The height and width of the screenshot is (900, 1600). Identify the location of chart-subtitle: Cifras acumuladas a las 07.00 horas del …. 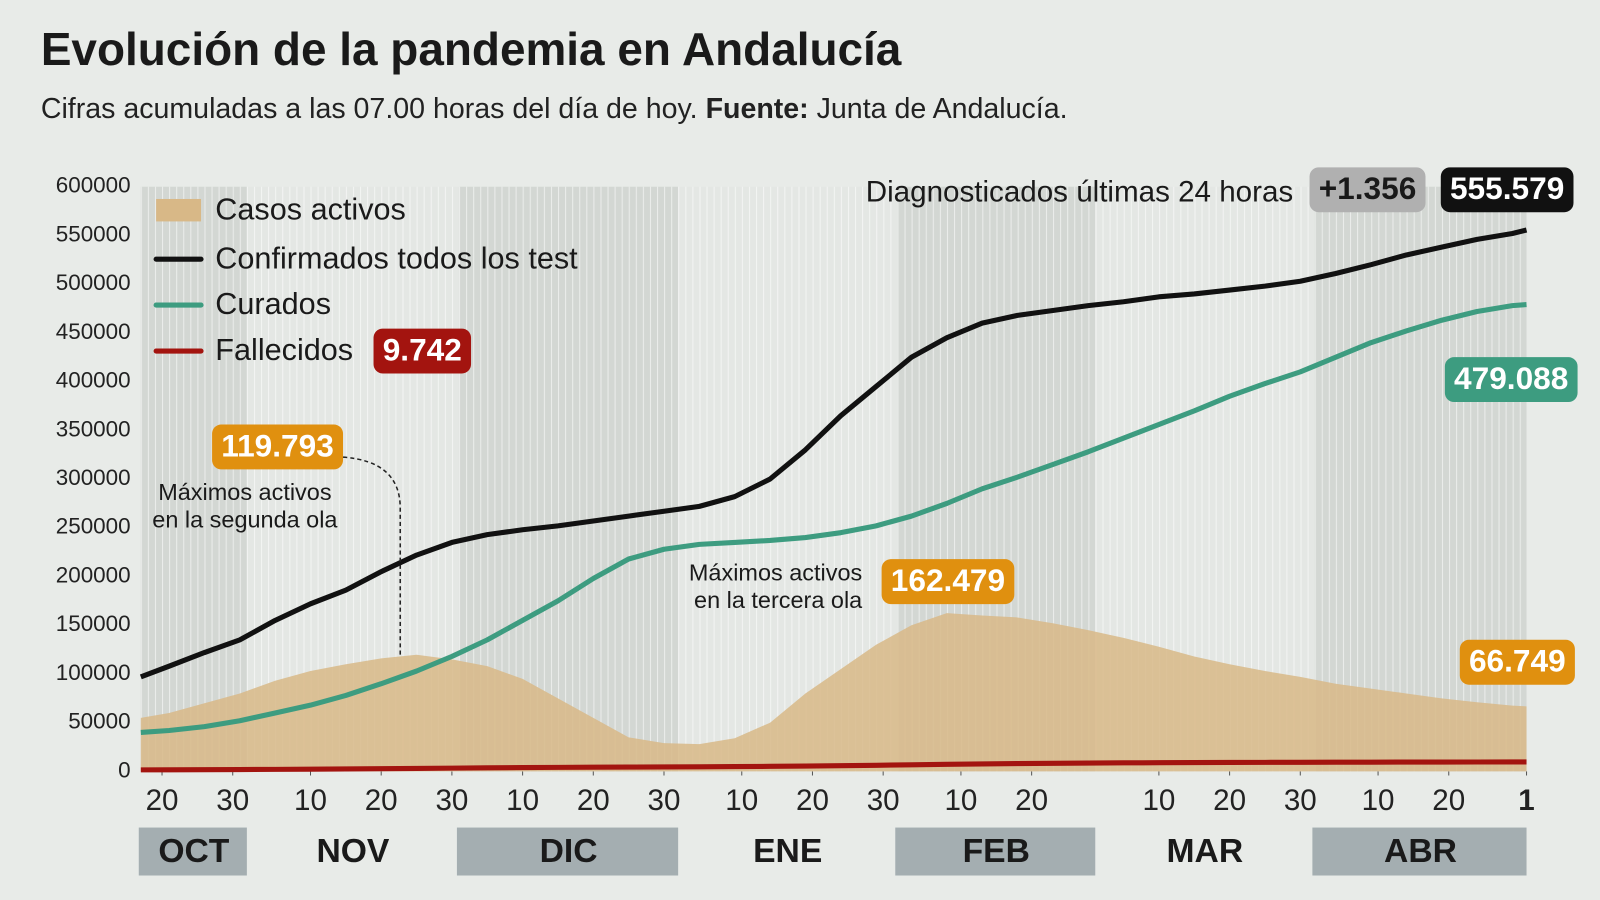
(554, 109).